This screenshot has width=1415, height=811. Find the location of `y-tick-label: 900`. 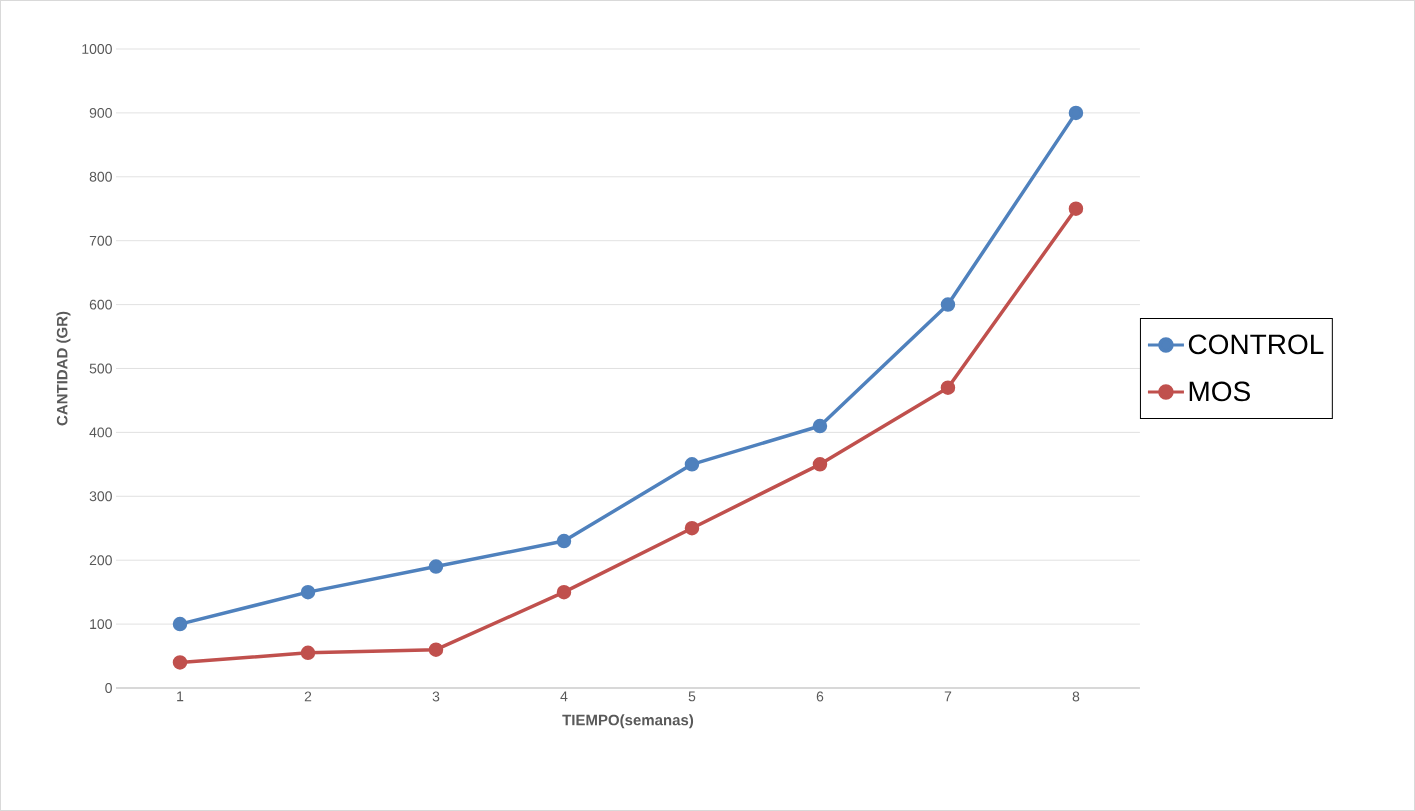

y-tick-label: 900 is located at coordinates (100, 112).